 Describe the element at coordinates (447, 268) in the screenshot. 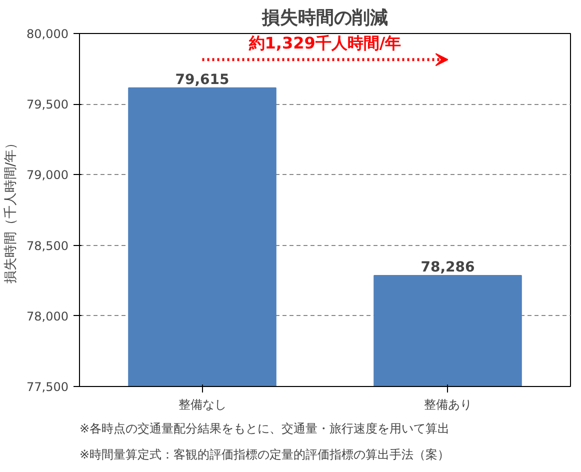

I see `data-label: 78,286` at that location.